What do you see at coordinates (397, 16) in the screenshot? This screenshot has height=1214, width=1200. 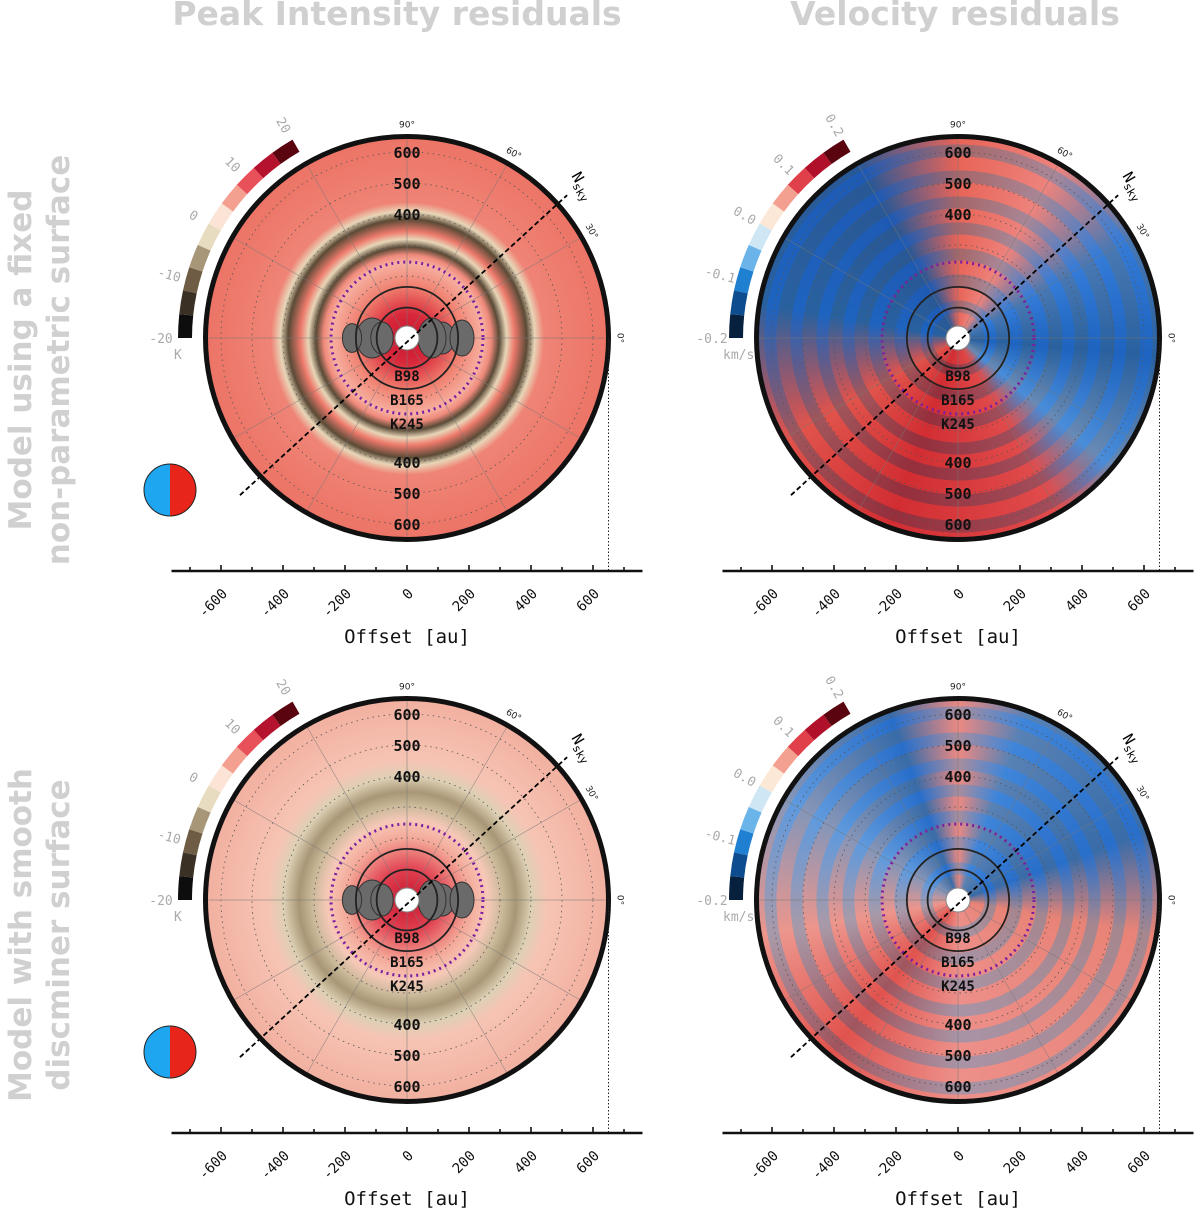 I see `column-title-intensity: Peak Intensity residuals` at bounding box center [397, 16].